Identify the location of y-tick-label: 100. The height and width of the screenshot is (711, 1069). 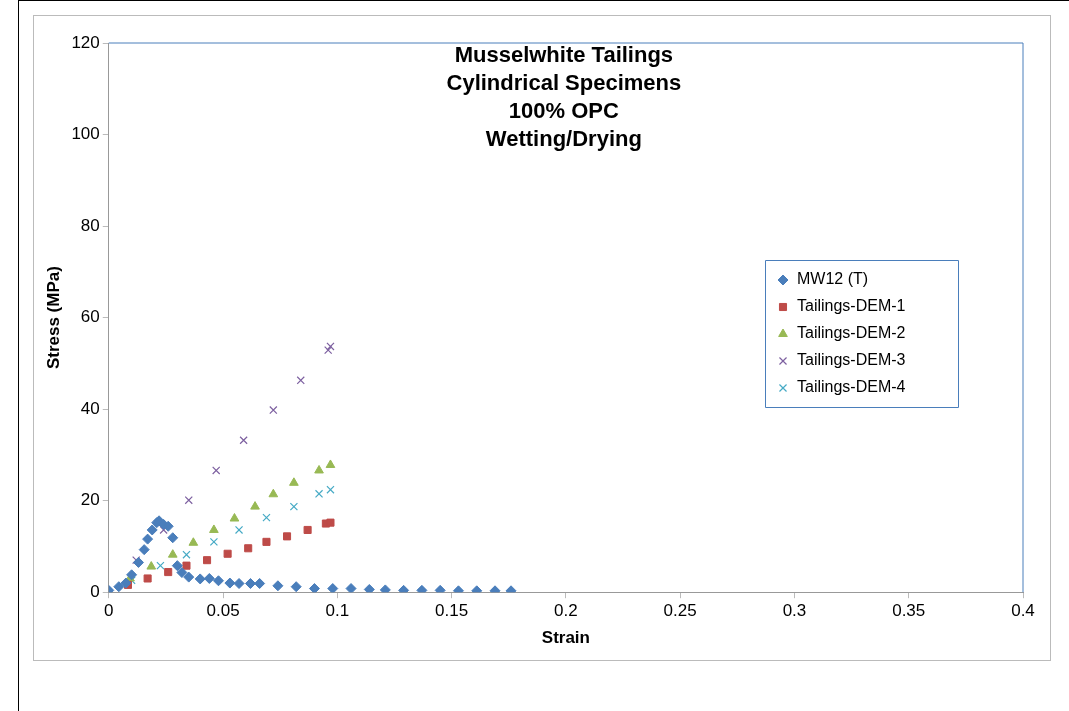
(85, 134).